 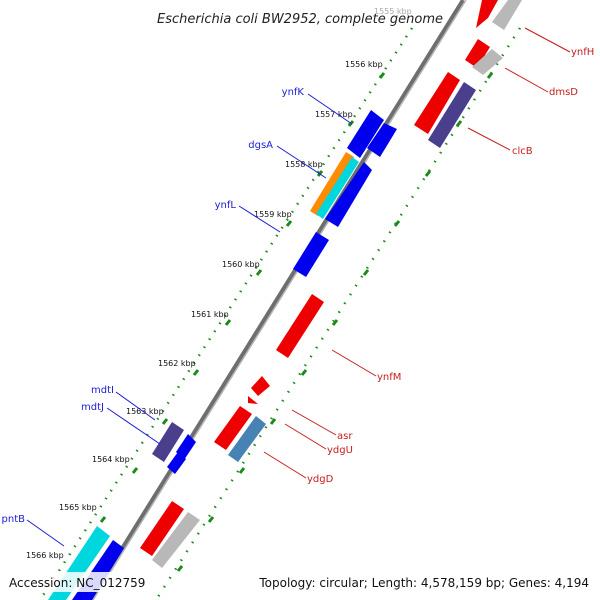 I want to click on gene-label-ynfL: ynfL, so click(x=226, y=205).